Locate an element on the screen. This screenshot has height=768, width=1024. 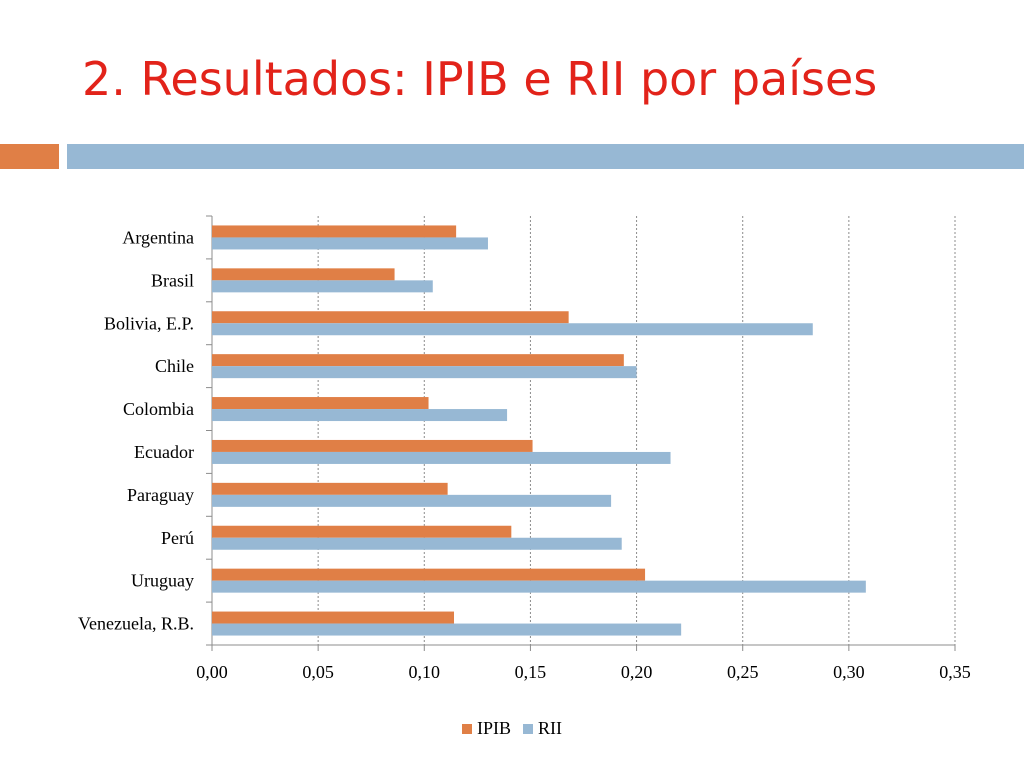
legend-swatch-rii is located at coordinates (528, 728).